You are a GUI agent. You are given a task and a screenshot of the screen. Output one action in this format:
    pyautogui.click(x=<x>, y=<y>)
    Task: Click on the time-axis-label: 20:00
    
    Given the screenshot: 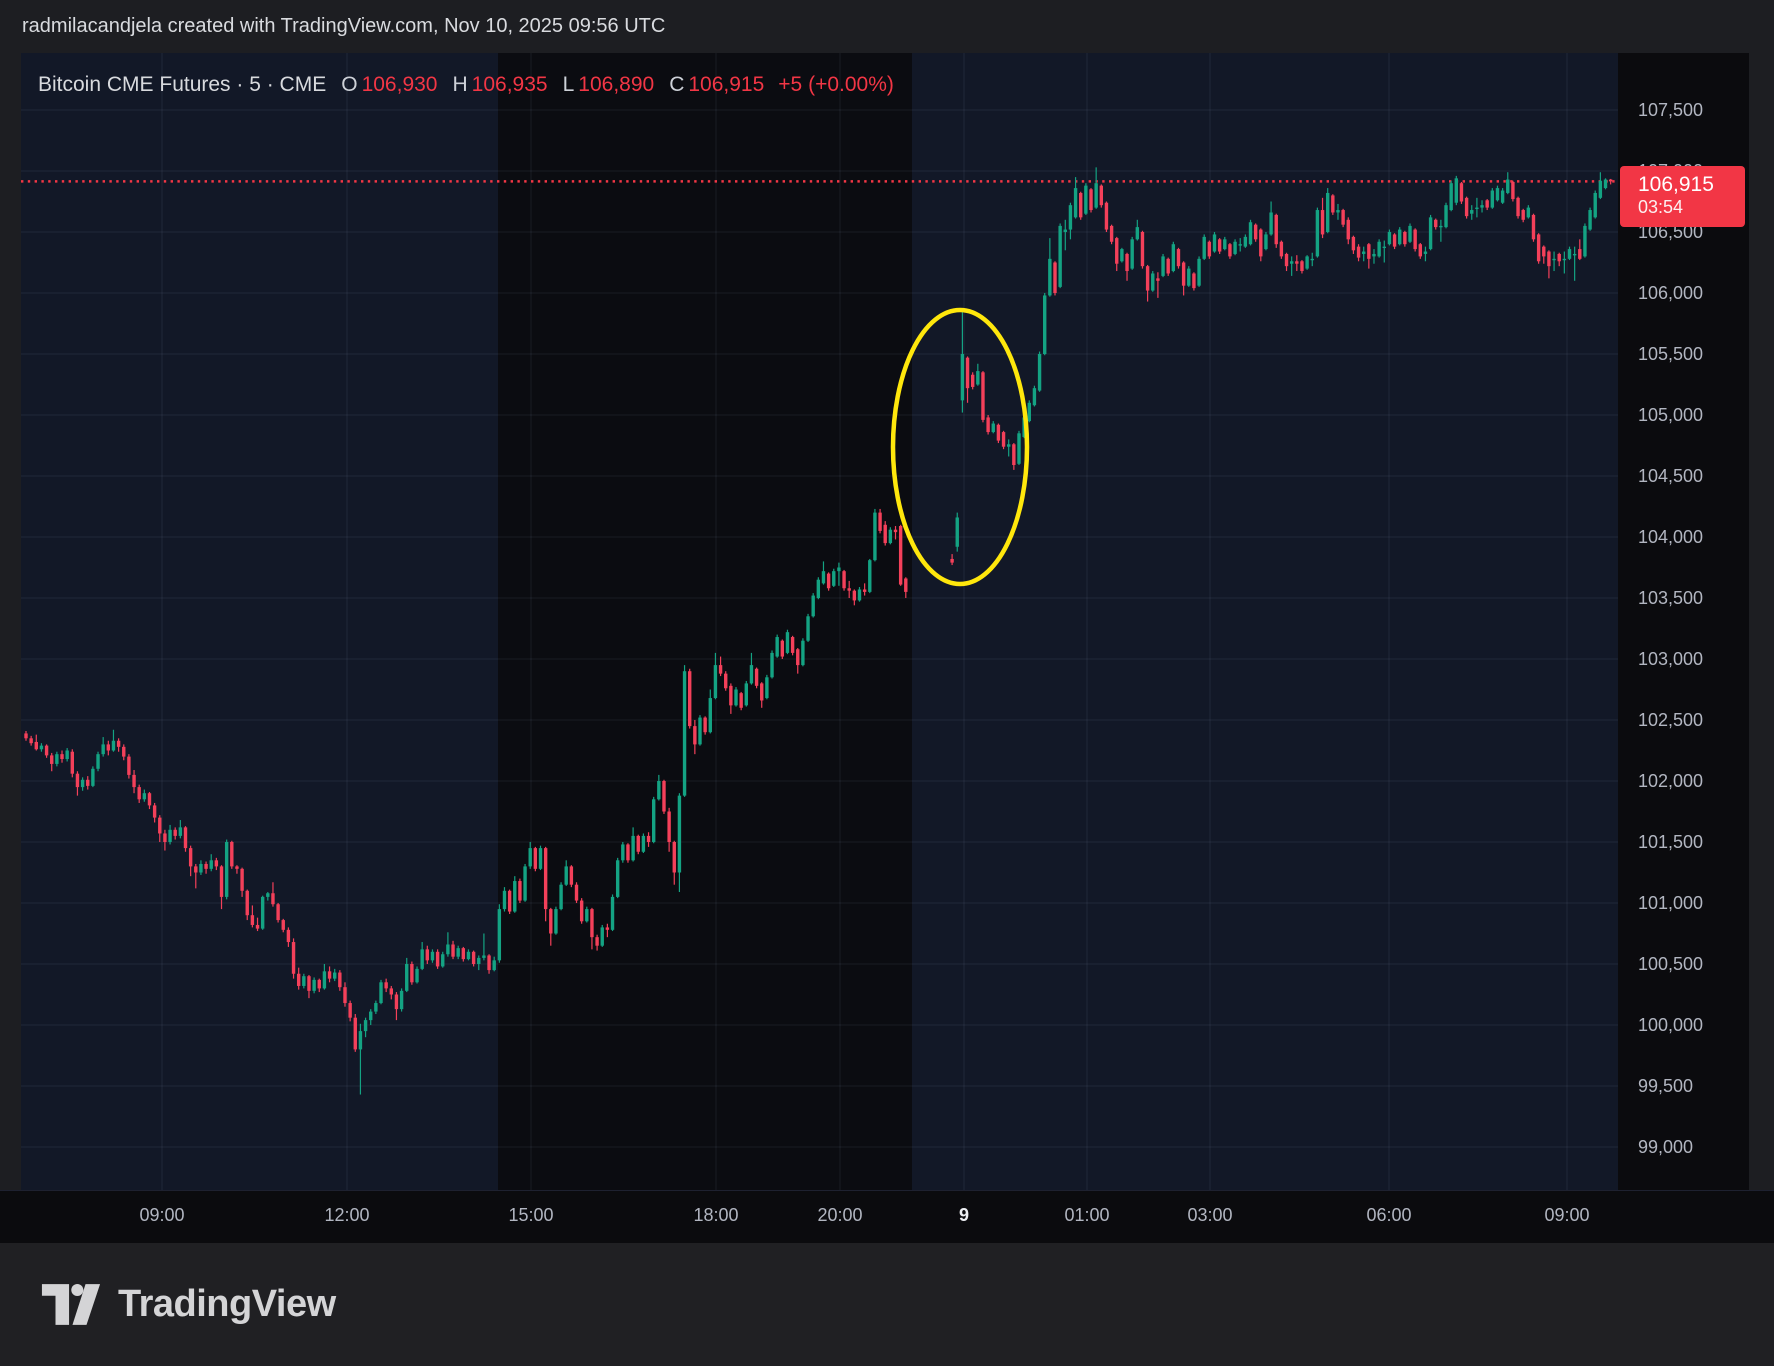 What is the action you would take?
    pyautogui.click(x=840, y=1215)
    